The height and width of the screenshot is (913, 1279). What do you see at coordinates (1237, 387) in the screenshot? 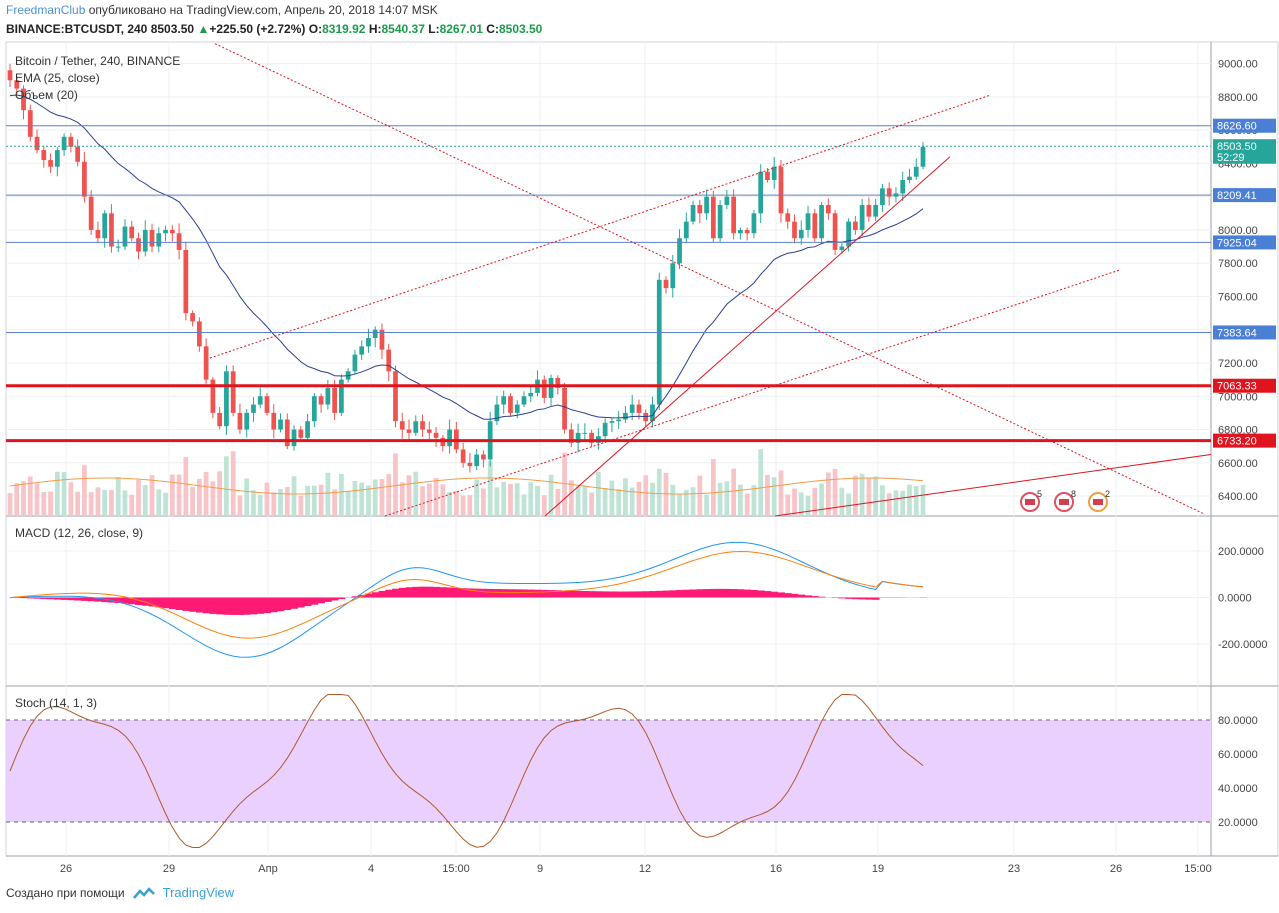
I see `price-label: 7063.33` at bounding box center [1237, 387].